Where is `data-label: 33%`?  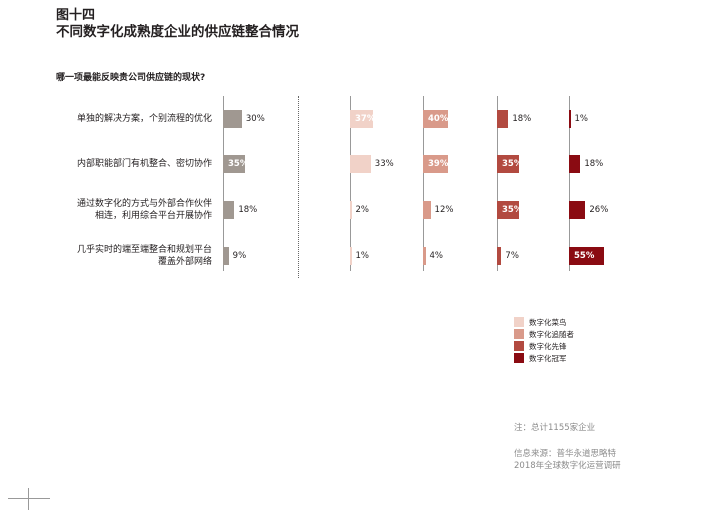 data-label: 33% is located at coordinates (384, 163).